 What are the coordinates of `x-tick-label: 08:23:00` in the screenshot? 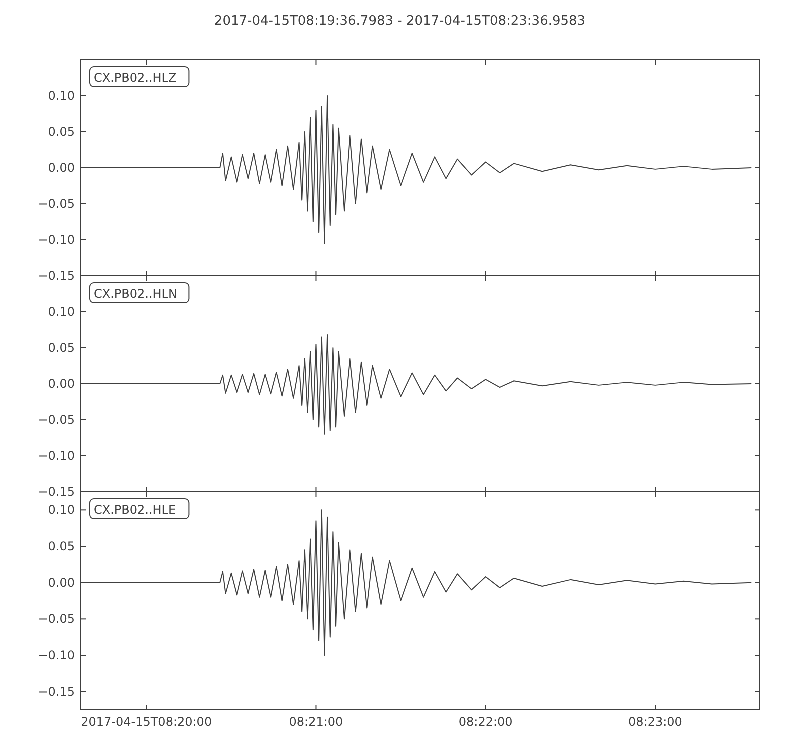 It's located at (655, 722).